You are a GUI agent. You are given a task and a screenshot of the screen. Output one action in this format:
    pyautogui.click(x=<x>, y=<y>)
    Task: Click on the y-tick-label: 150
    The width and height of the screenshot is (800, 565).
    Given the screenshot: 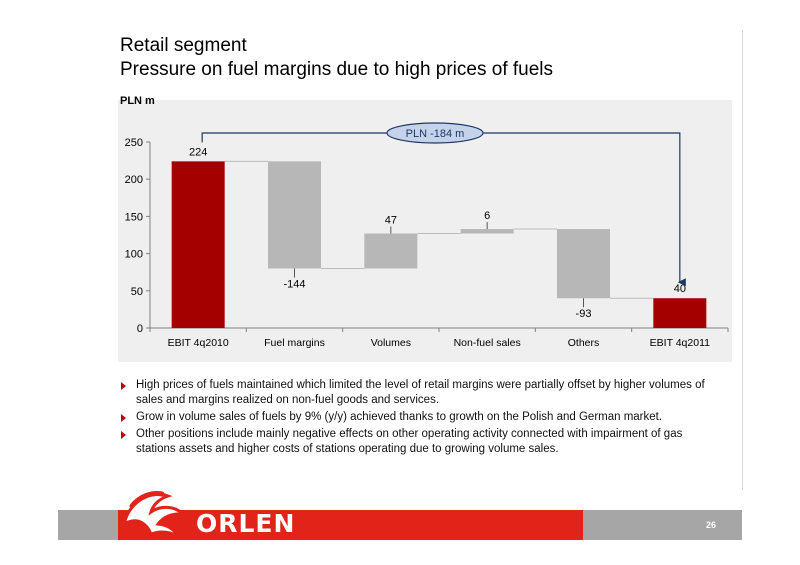 What is the action you would take?
    pyautogui.click(x=134, y=217)
    